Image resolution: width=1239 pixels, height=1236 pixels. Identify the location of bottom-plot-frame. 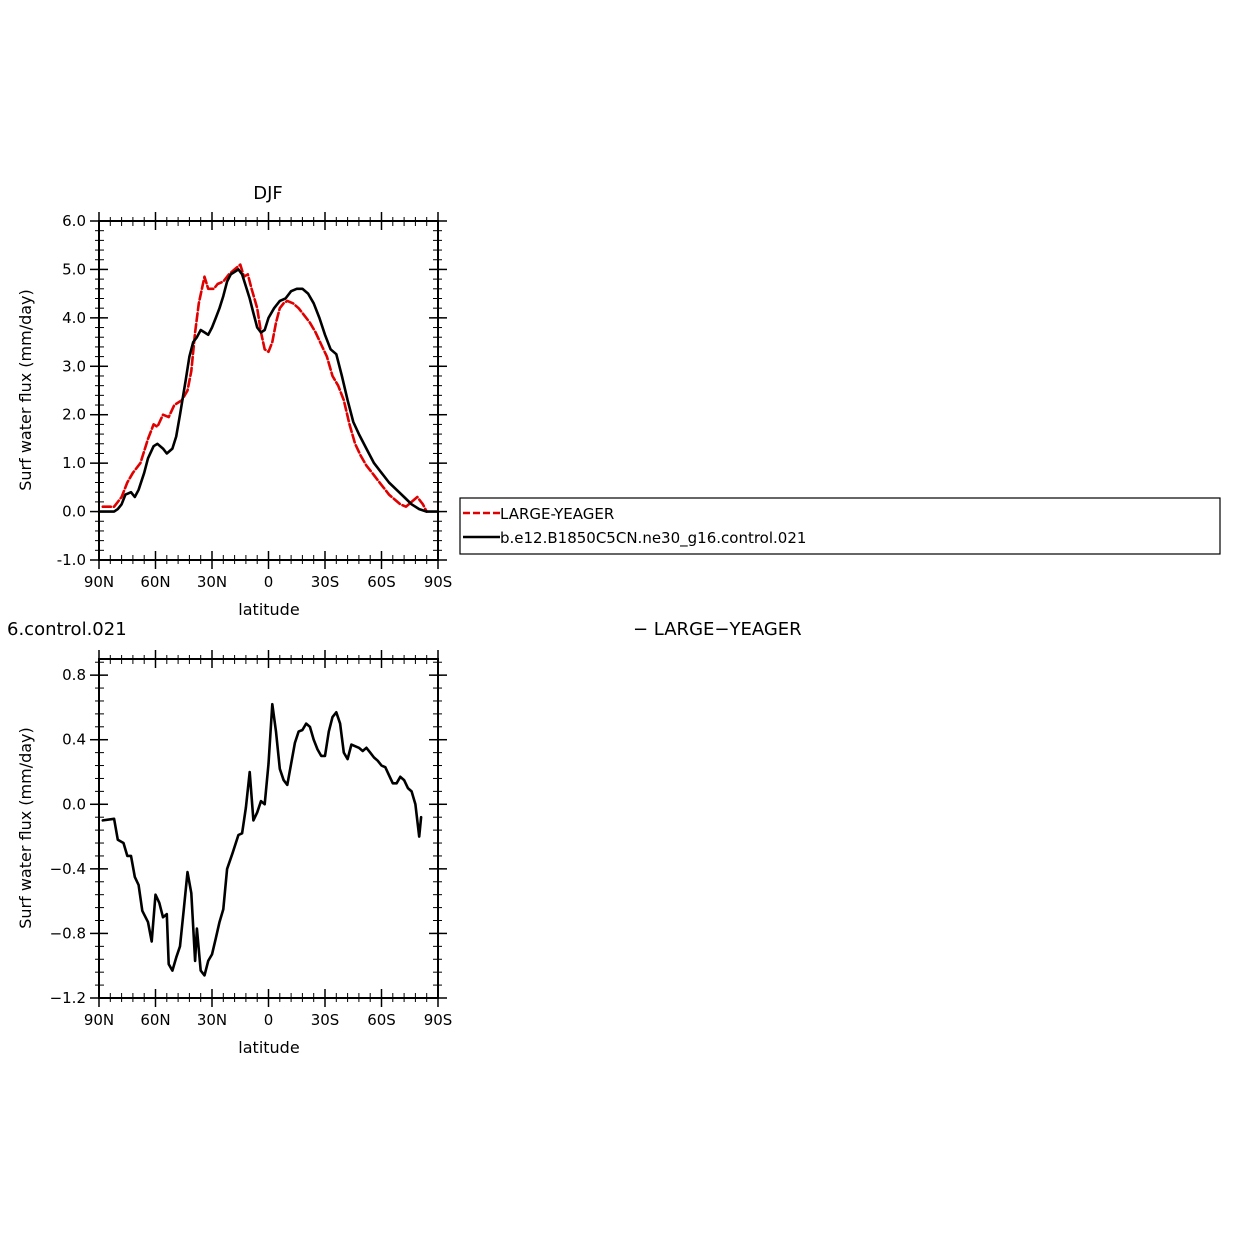
(268, 828).